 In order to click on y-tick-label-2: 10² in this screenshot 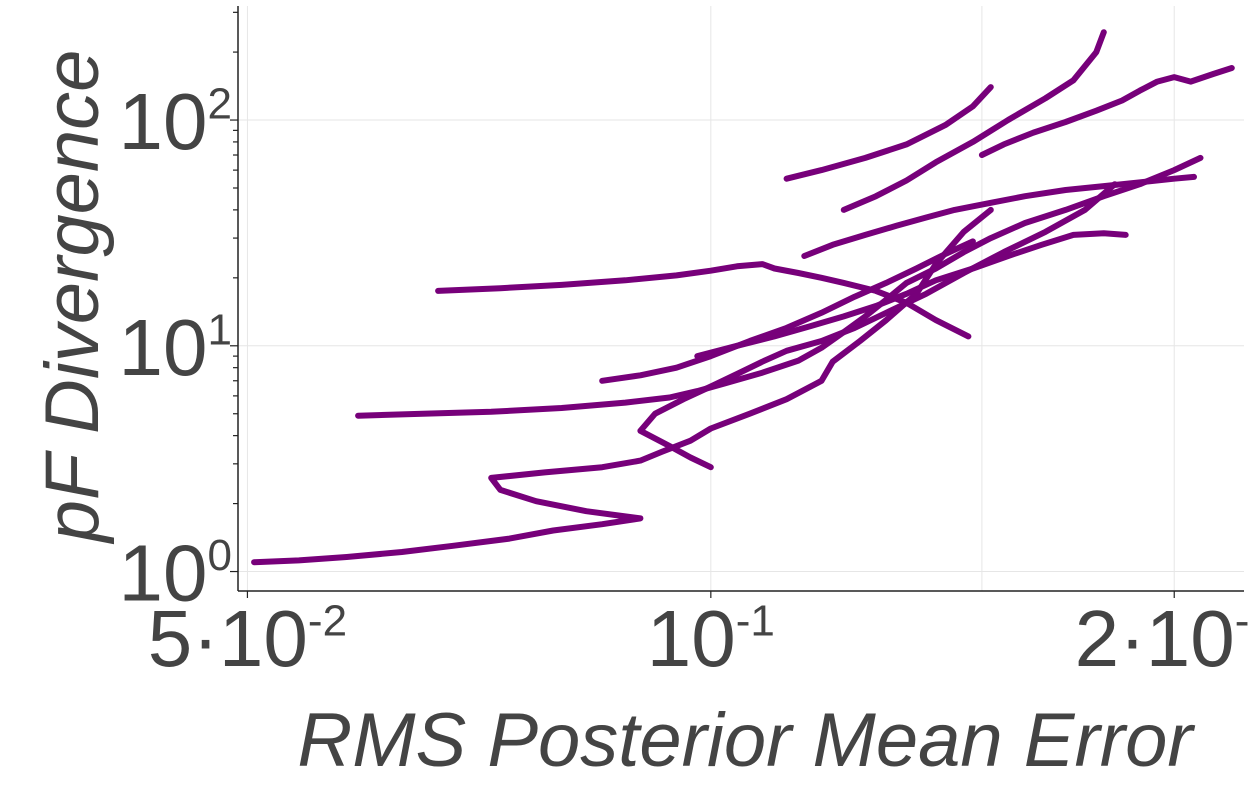, I will do `click(175, 121)`.